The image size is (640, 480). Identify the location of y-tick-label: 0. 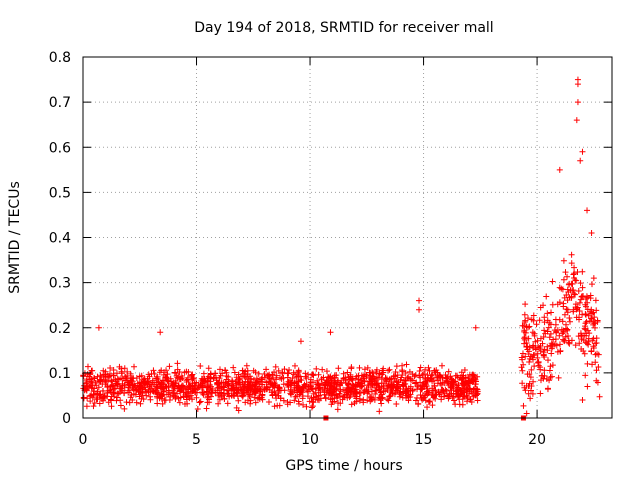
(66, 419).